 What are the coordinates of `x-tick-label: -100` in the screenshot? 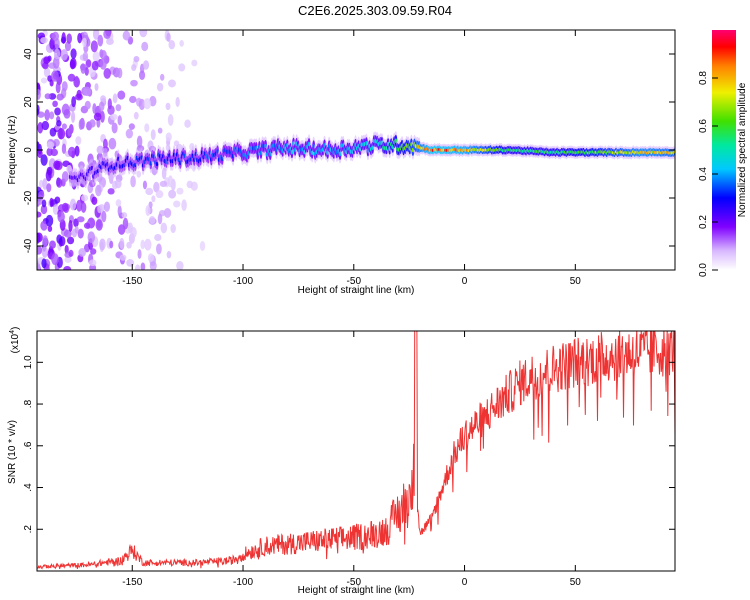 It's located at (243, 281).